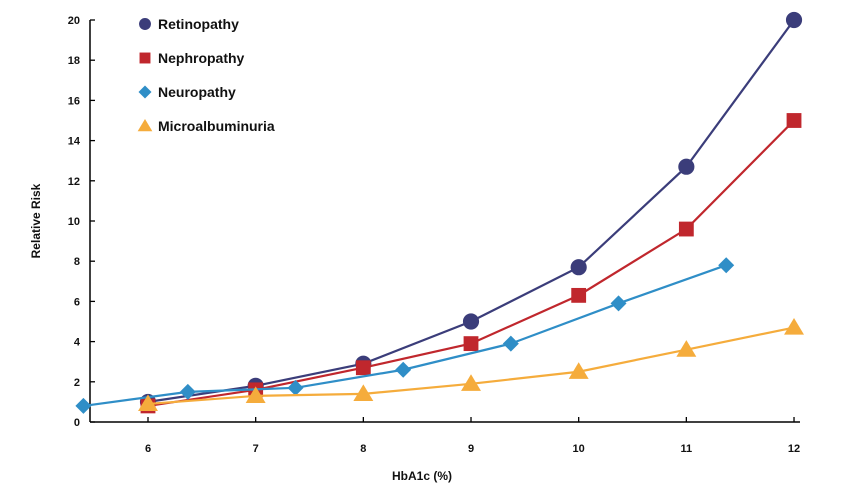 The image size is (843, 487). I want to click on legend-marker-microalbuminuria, so click(145, 125).